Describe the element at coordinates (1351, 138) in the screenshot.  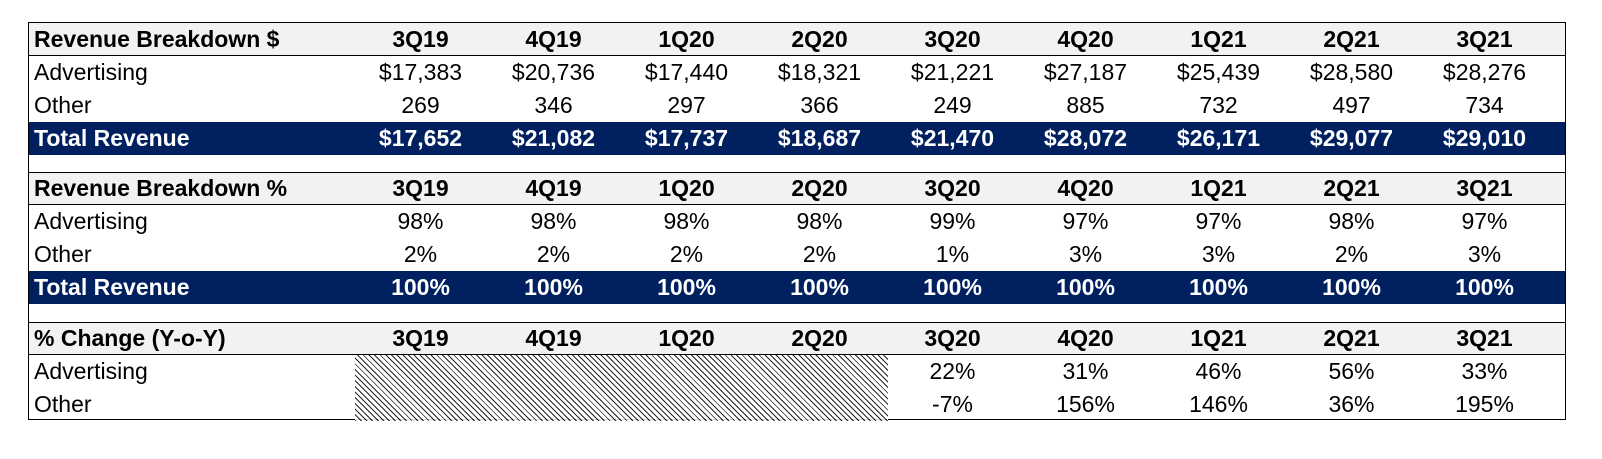
I see `total-revenue-row-cell: $29,077` at that location.